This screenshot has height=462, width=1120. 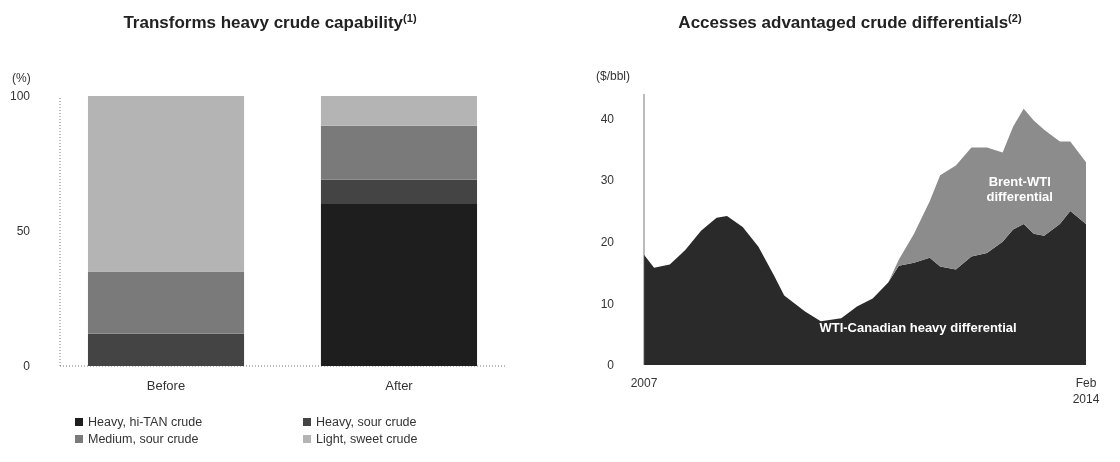 What do you see at coordinates (607, 118) in the screenshot?
I see `y-tick-label: 40` at bounding box center [607, 118].